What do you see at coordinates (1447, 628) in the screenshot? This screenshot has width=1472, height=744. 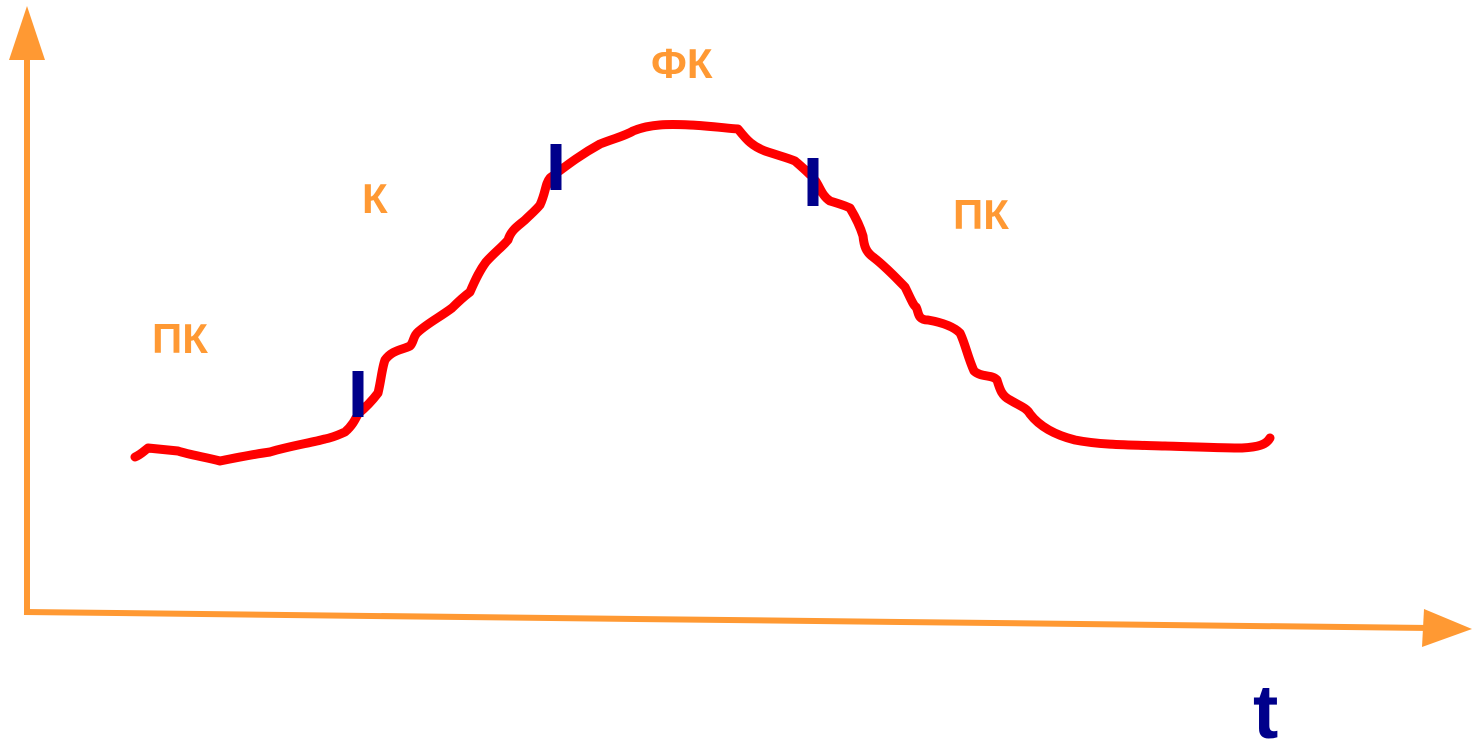 I see `x-axis-arrow` at bounding box center [1447, 628].